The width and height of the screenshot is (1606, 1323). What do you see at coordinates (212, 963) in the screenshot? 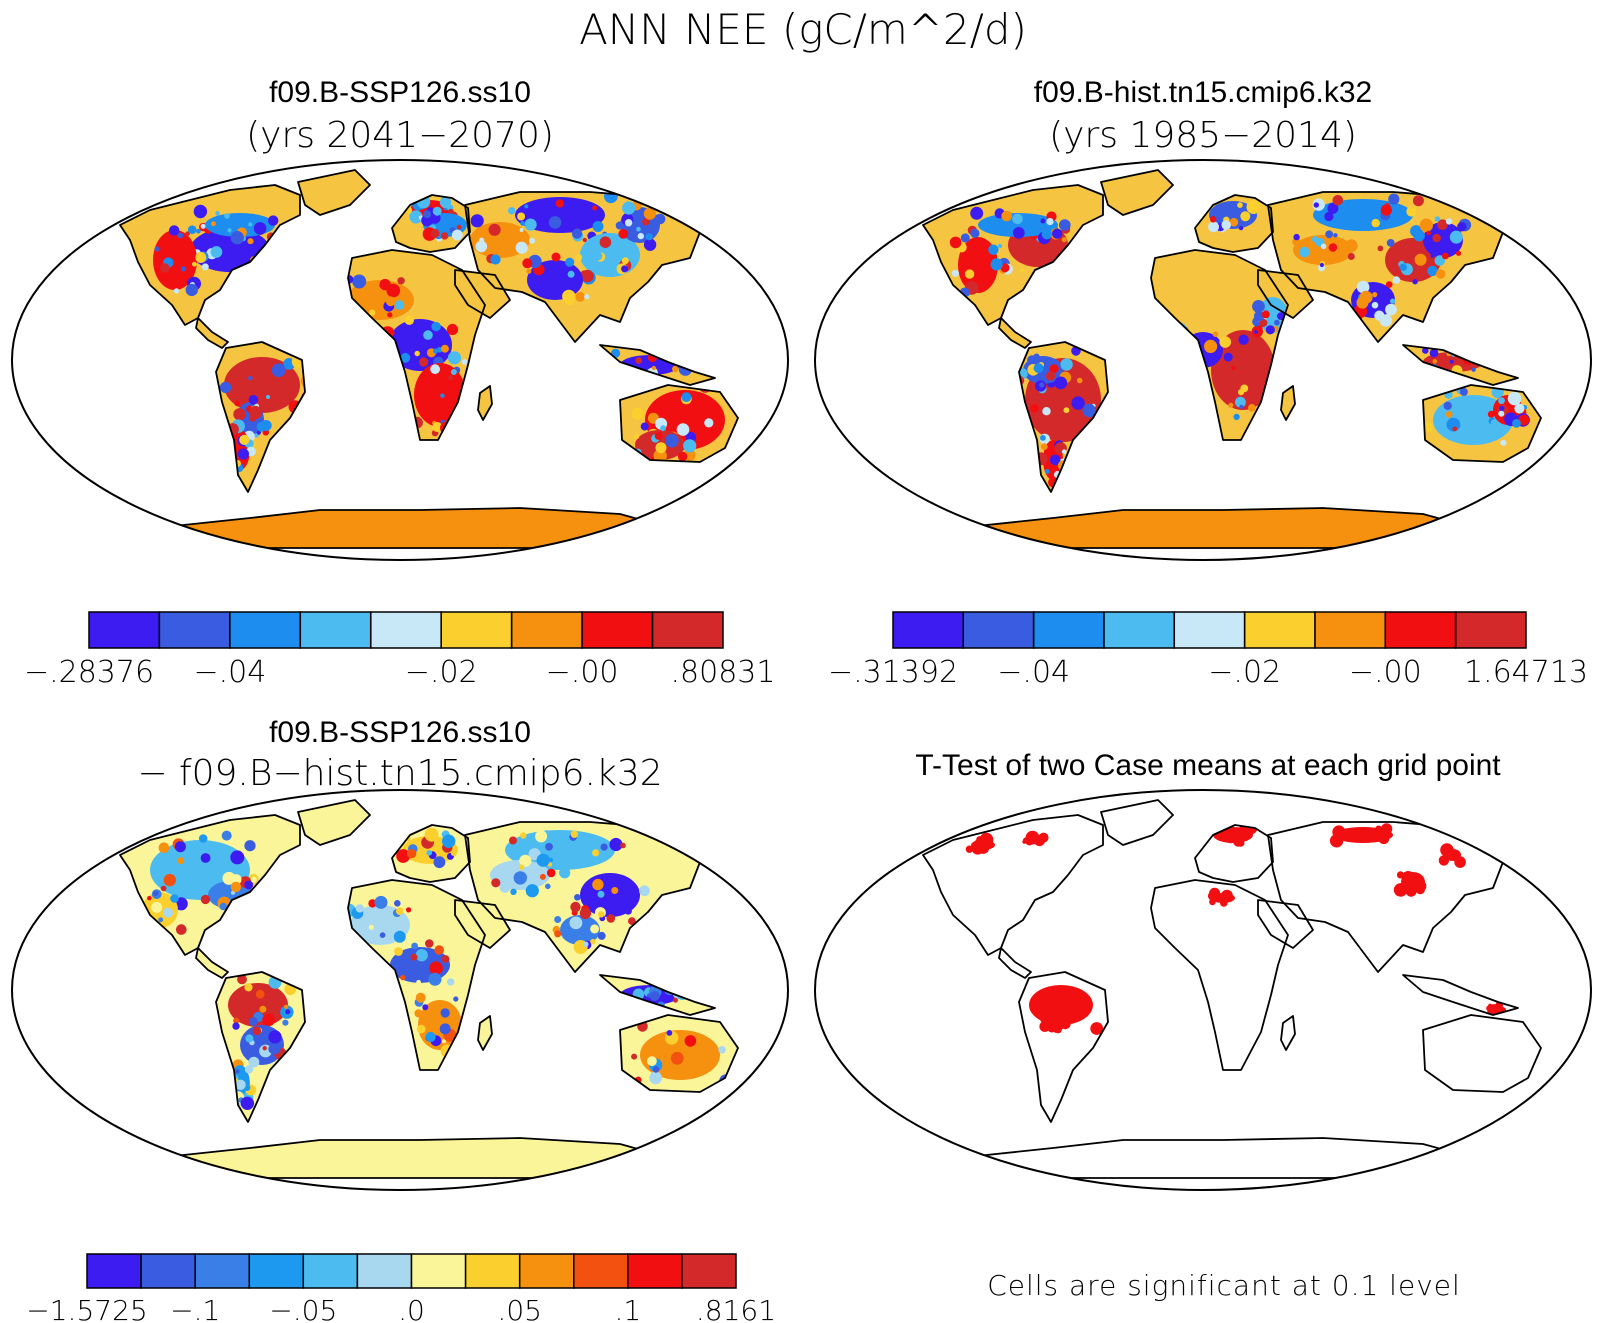
I see `coastline-central-america` at bounding box center [212, 963].